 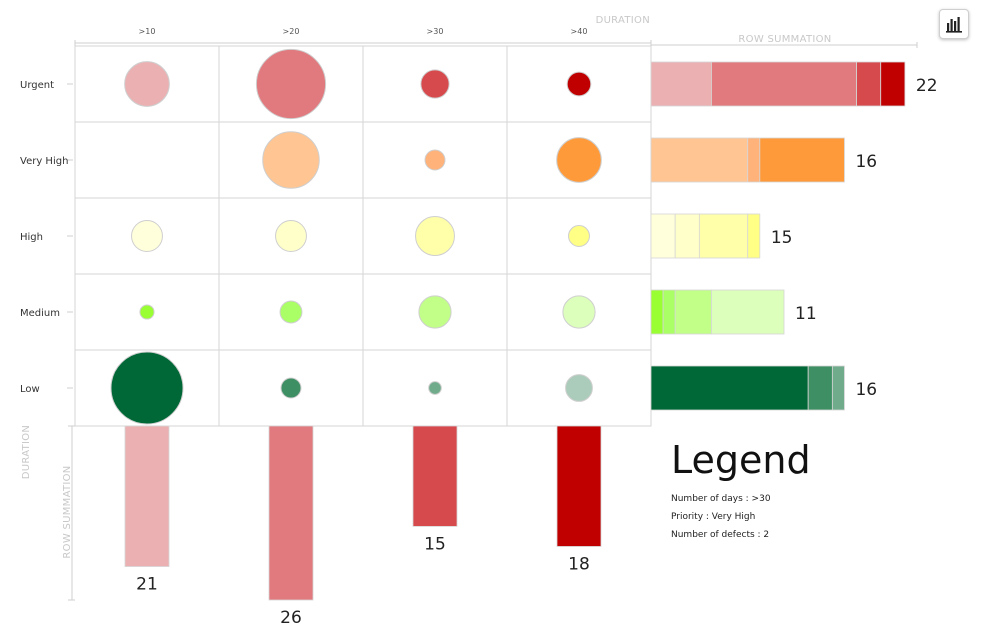 What do you see at coordinates (363, 513) in the screenshot?
I see `column-summation-bars` at bounding box center [363, 513].